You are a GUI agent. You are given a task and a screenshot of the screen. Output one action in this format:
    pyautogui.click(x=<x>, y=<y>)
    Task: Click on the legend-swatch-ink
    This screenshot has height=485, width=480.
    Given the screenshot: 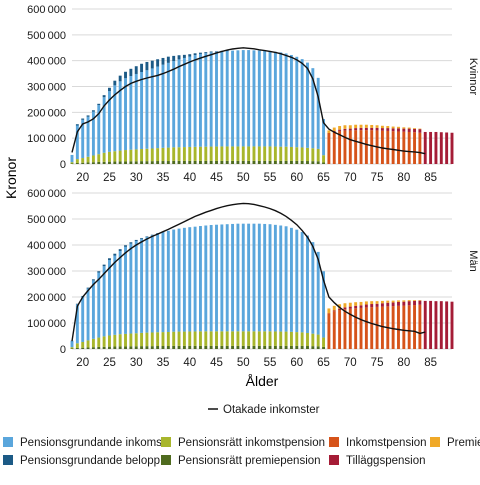 What is the action you would take?
    pyautogui.click(x=334, y=442)
    